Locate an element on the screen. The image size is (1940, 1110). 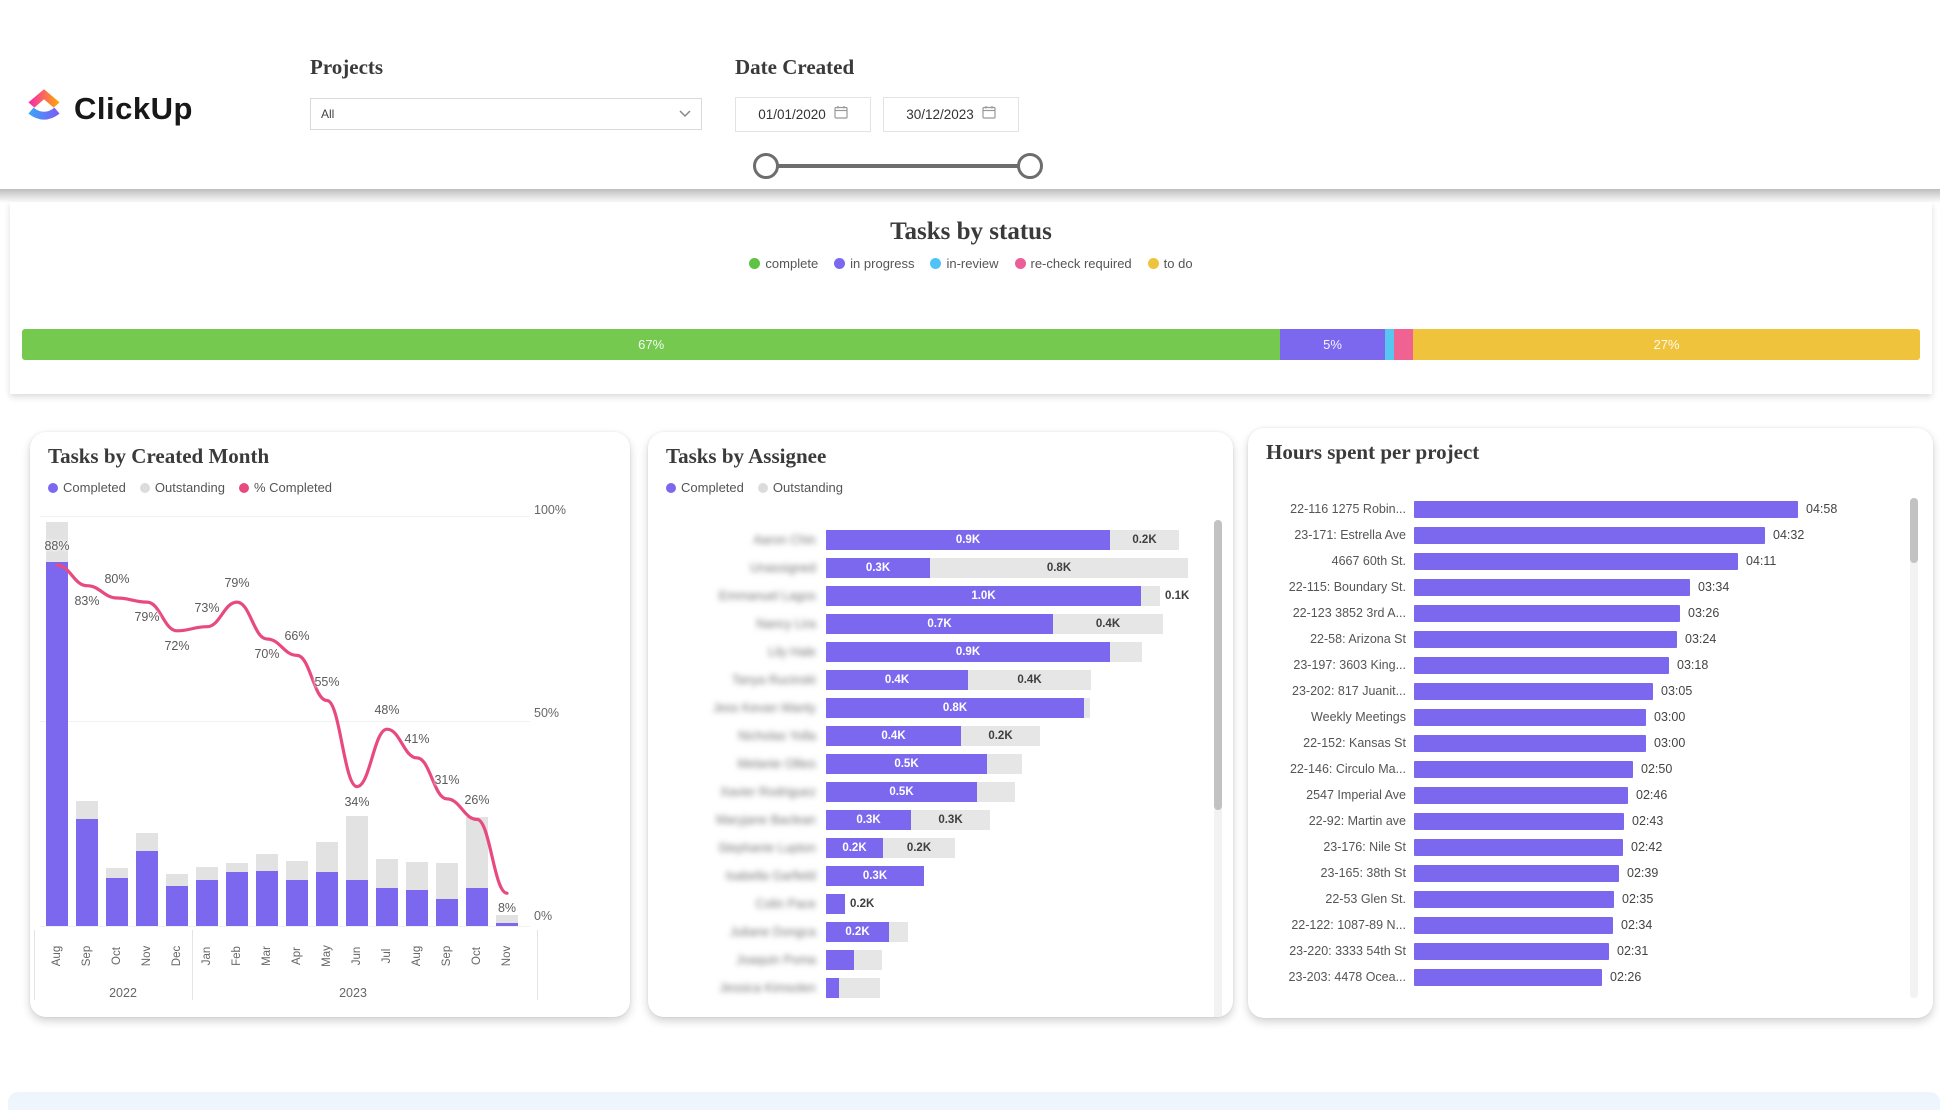
legend-item: in-review is located at coordinates (964, 263).